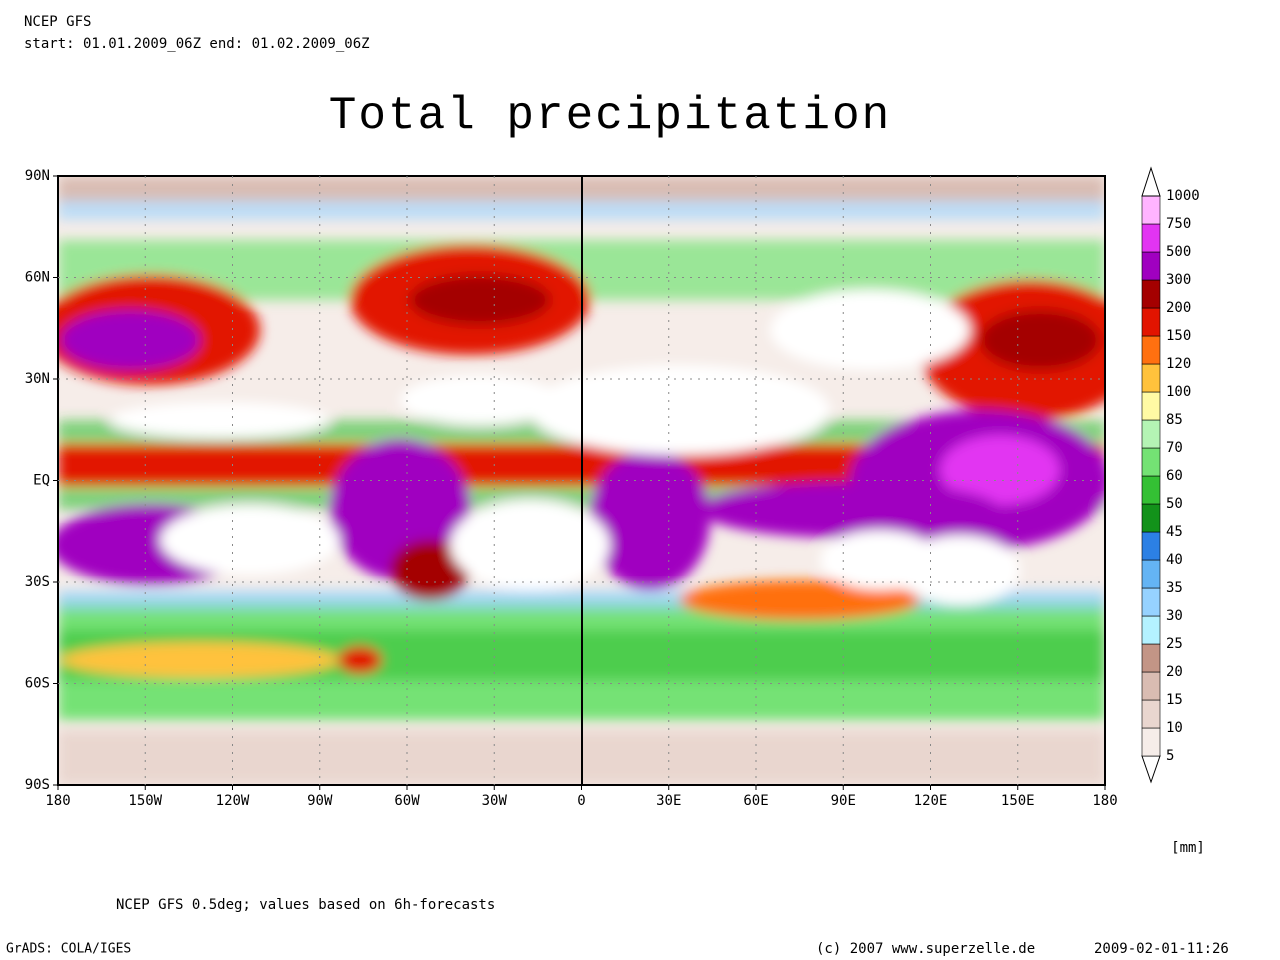  I want to click on colorbar-label: 1000, so click(1183, 196).